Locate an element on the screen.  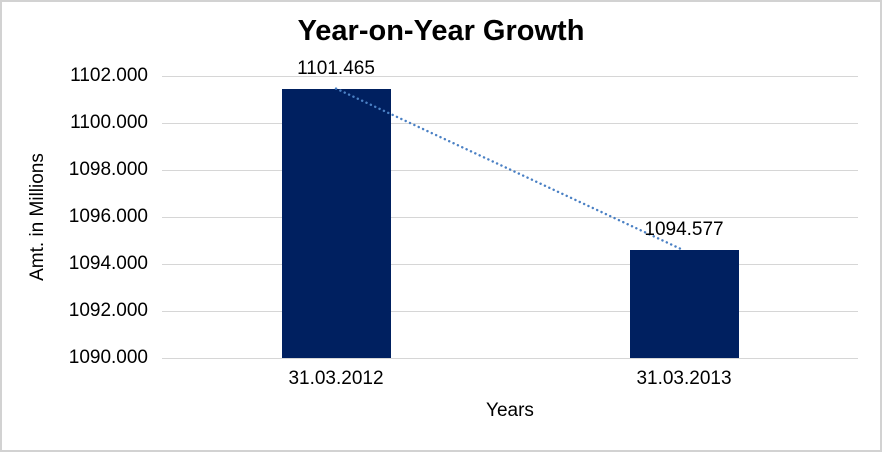
x-tick-label: 31.03.2013 is located at coordinates (684, 378).